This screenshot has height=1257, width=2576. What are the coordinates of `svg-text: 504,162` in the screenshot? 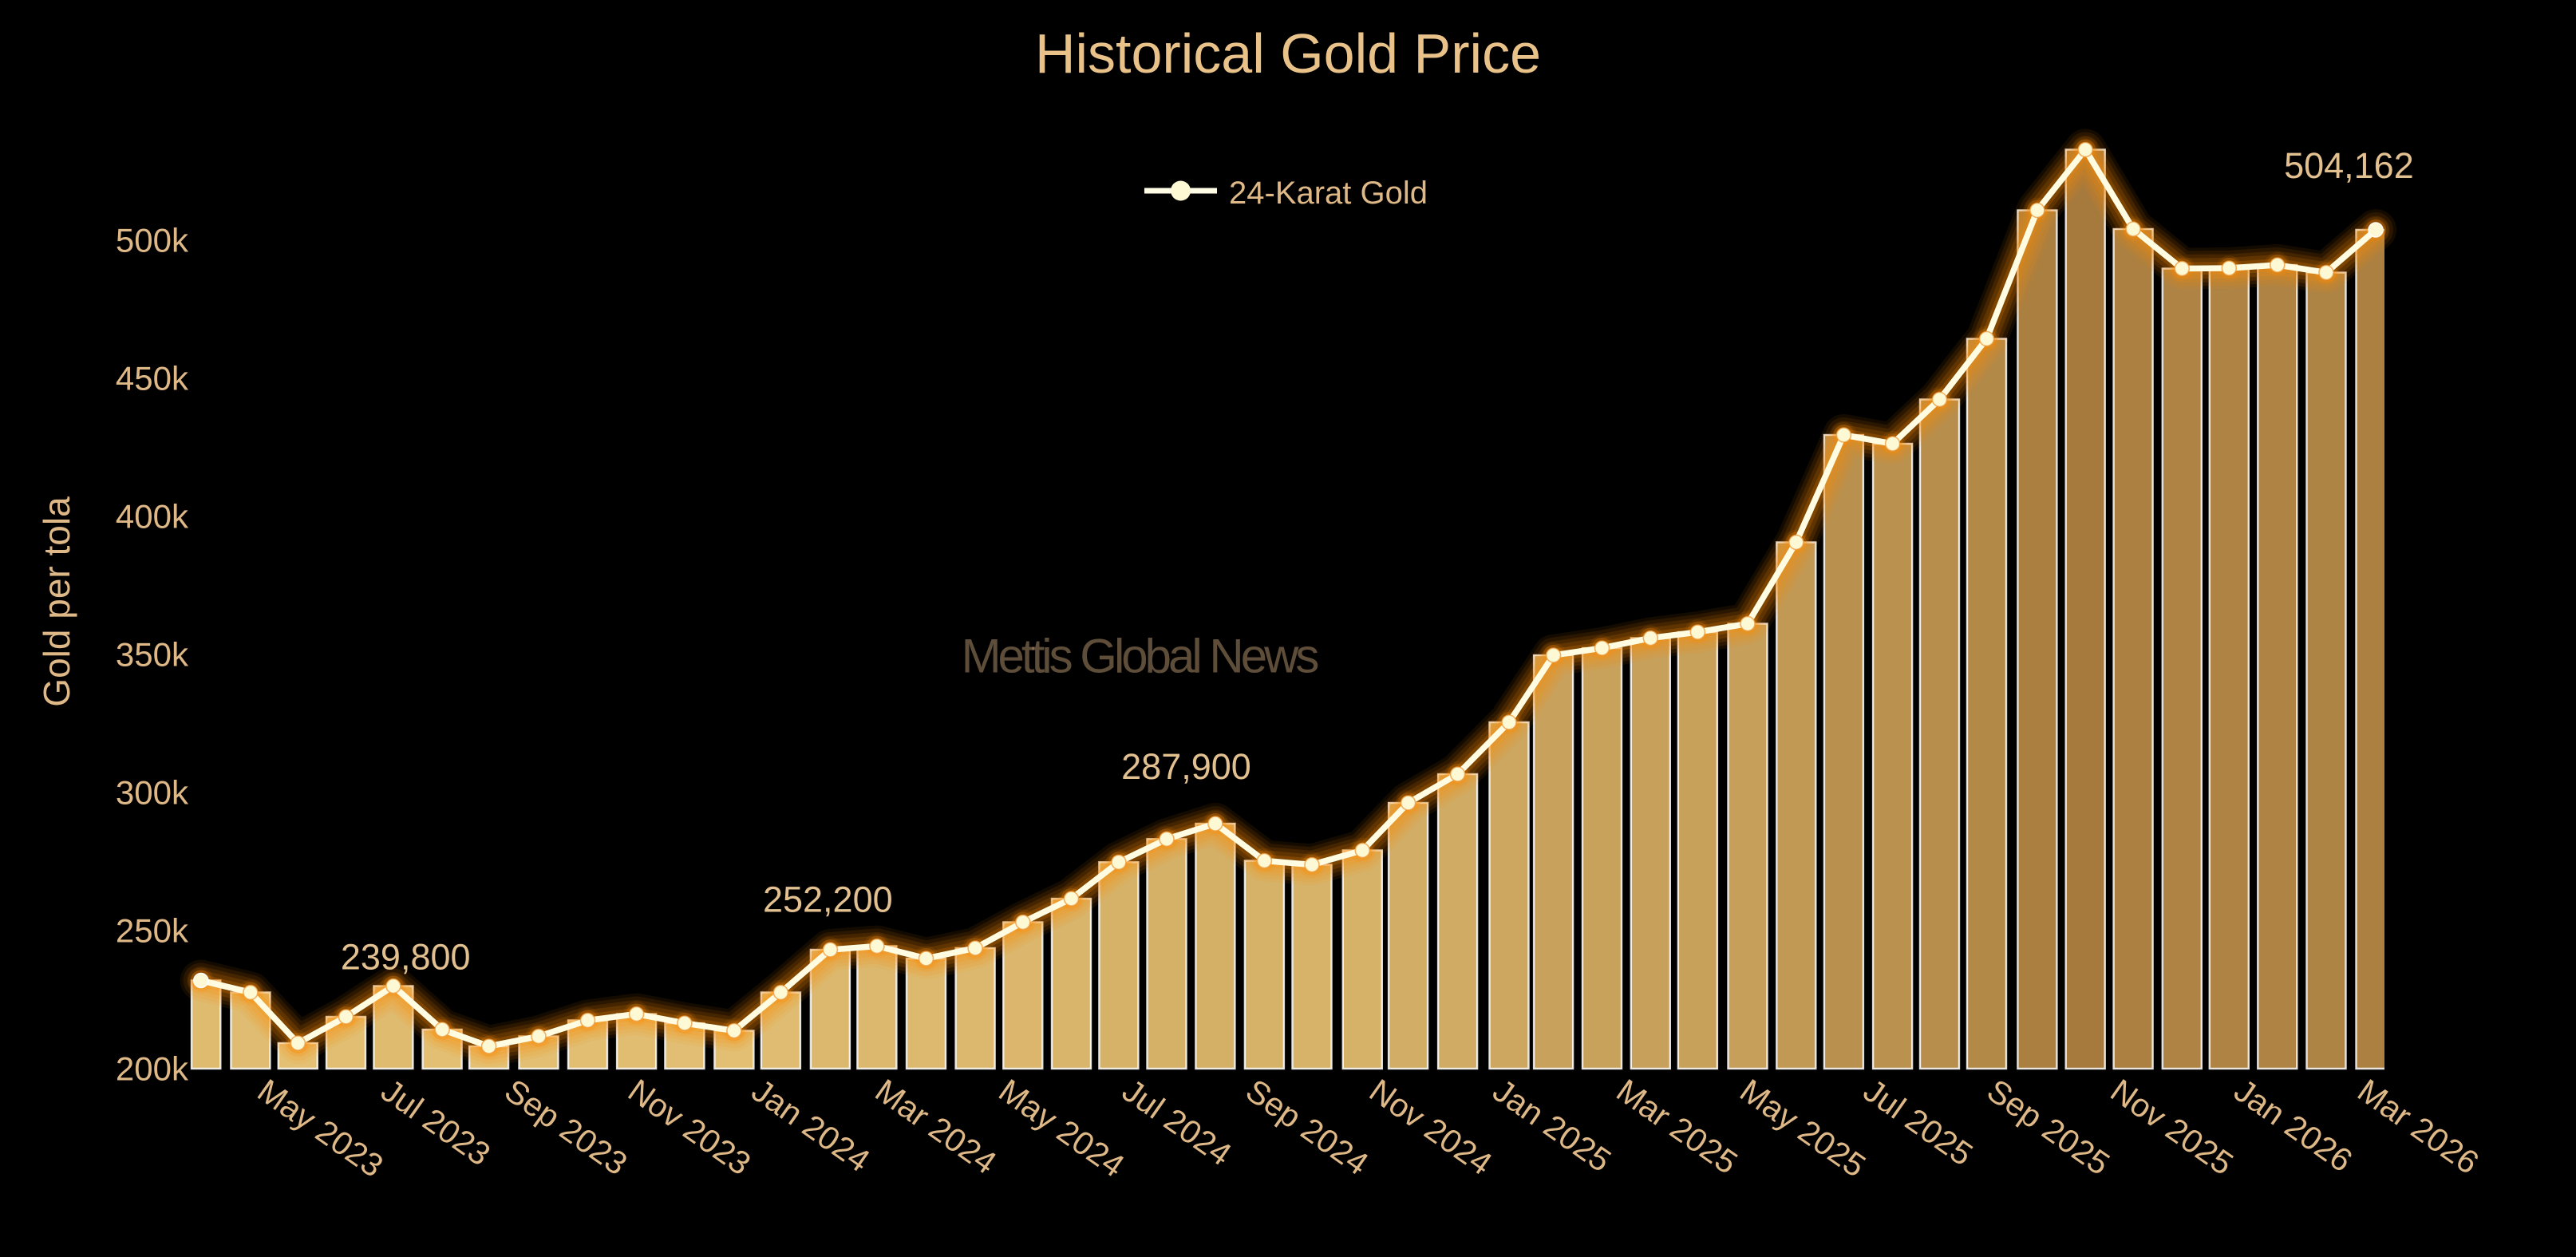 It's located at (2349, 165).